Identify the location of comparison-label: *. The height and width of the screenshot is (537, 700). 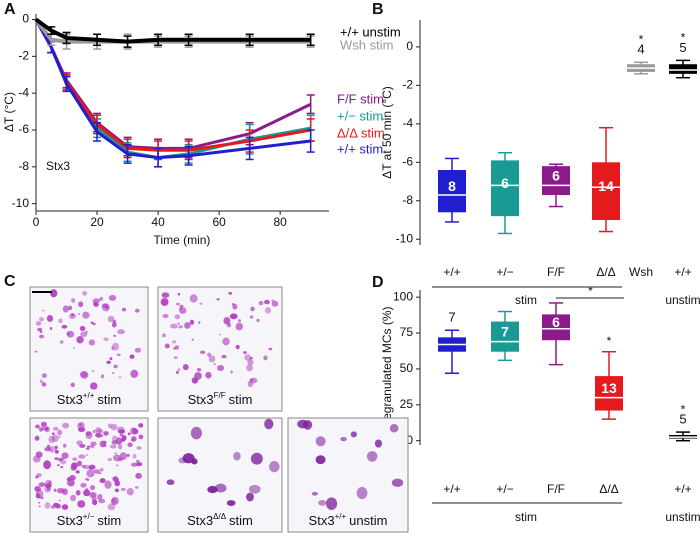
(590, 291).